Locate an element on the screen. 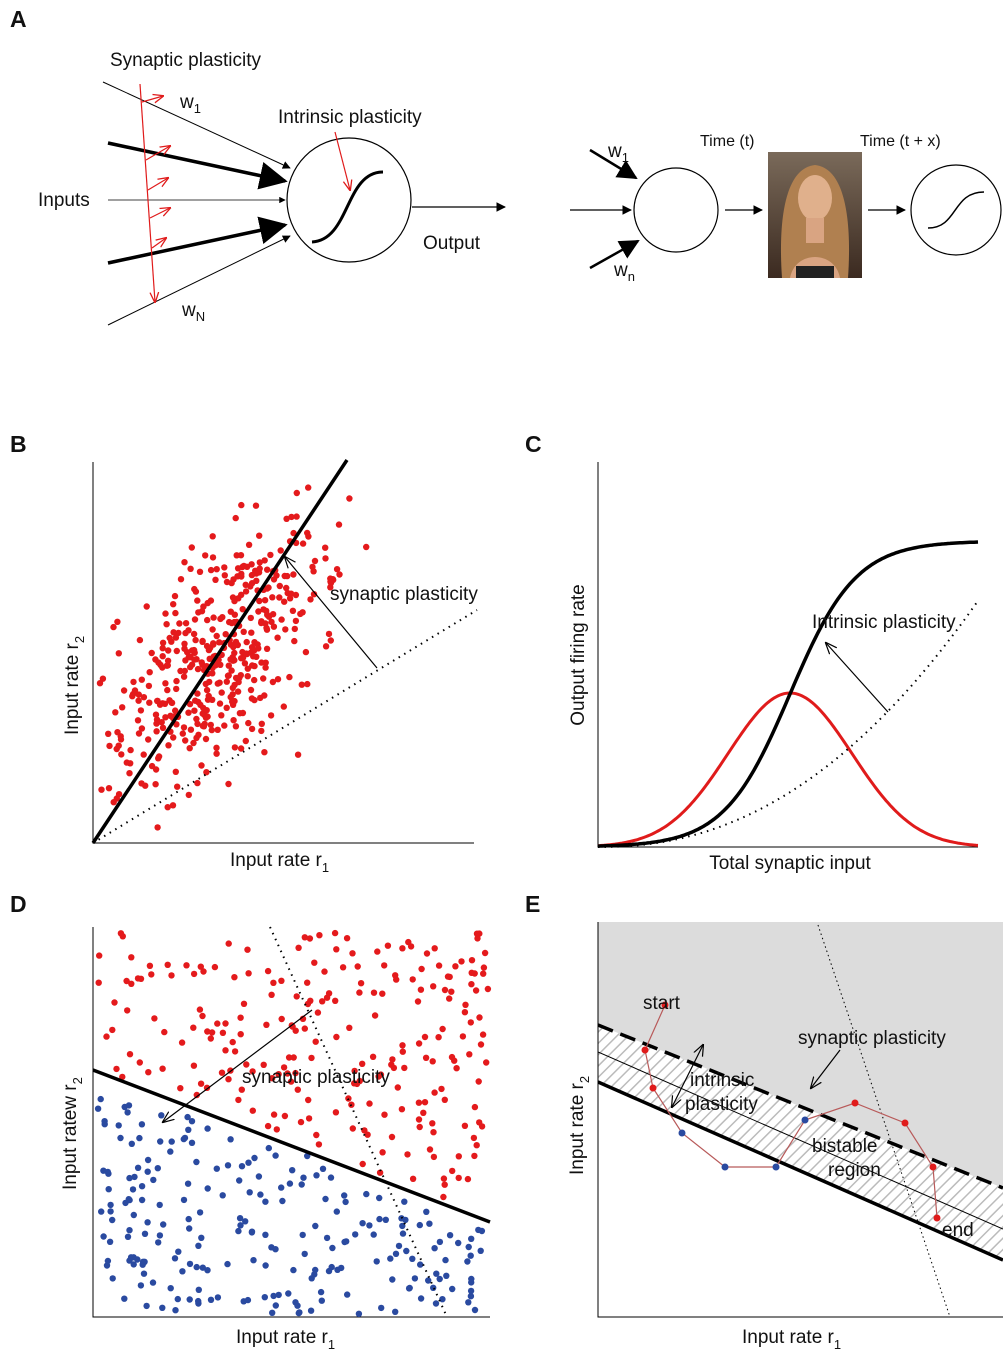  photo is located at coordinates (815, 215).